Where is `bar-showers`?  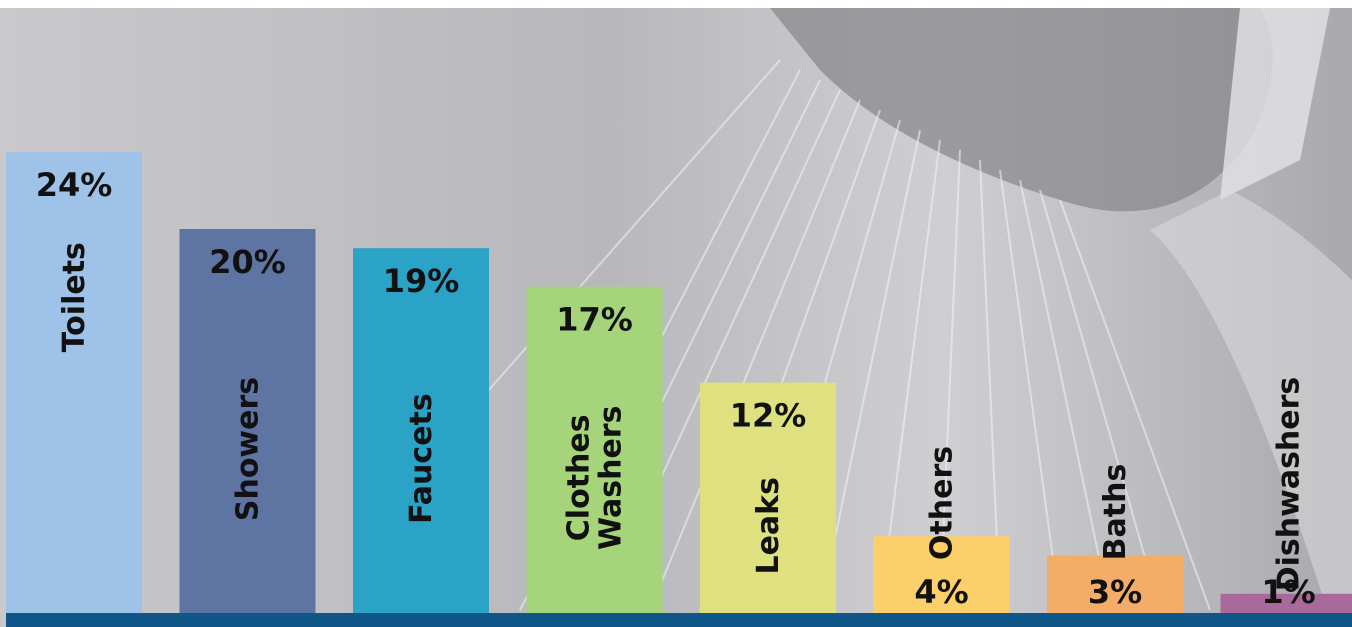
bar-showers is located at coordinates (247, 421).